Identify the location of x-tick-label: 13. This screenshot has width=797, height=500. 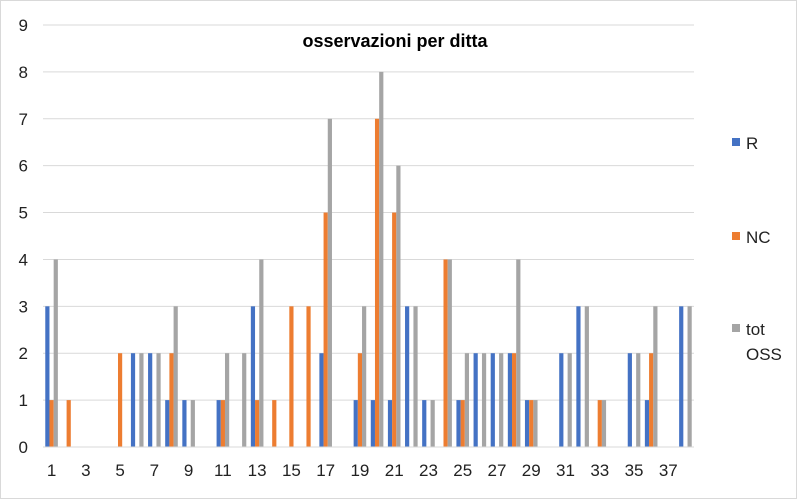
(257, 470).